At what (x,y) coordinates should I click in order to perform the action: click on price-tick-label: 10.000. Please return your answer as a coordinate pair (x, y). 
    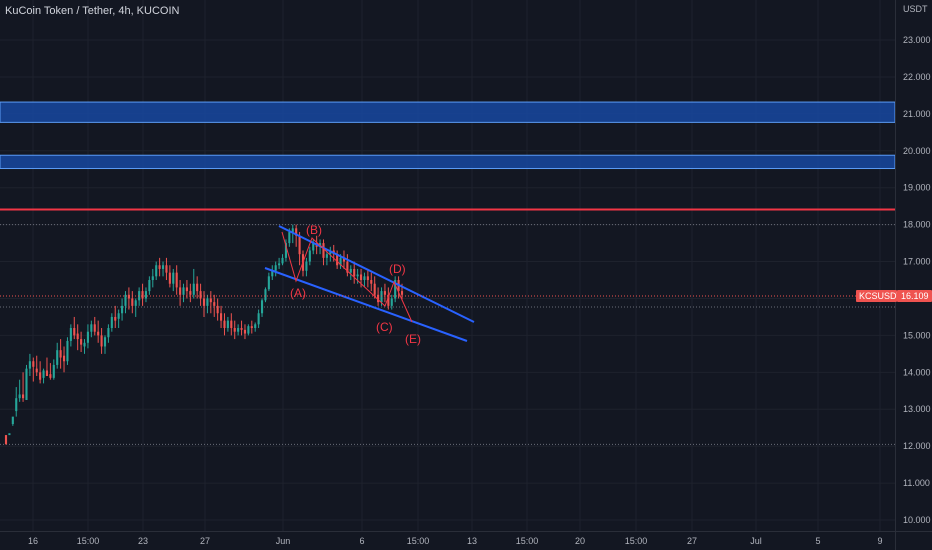
    Looking at the image, I should click on (917, 520).